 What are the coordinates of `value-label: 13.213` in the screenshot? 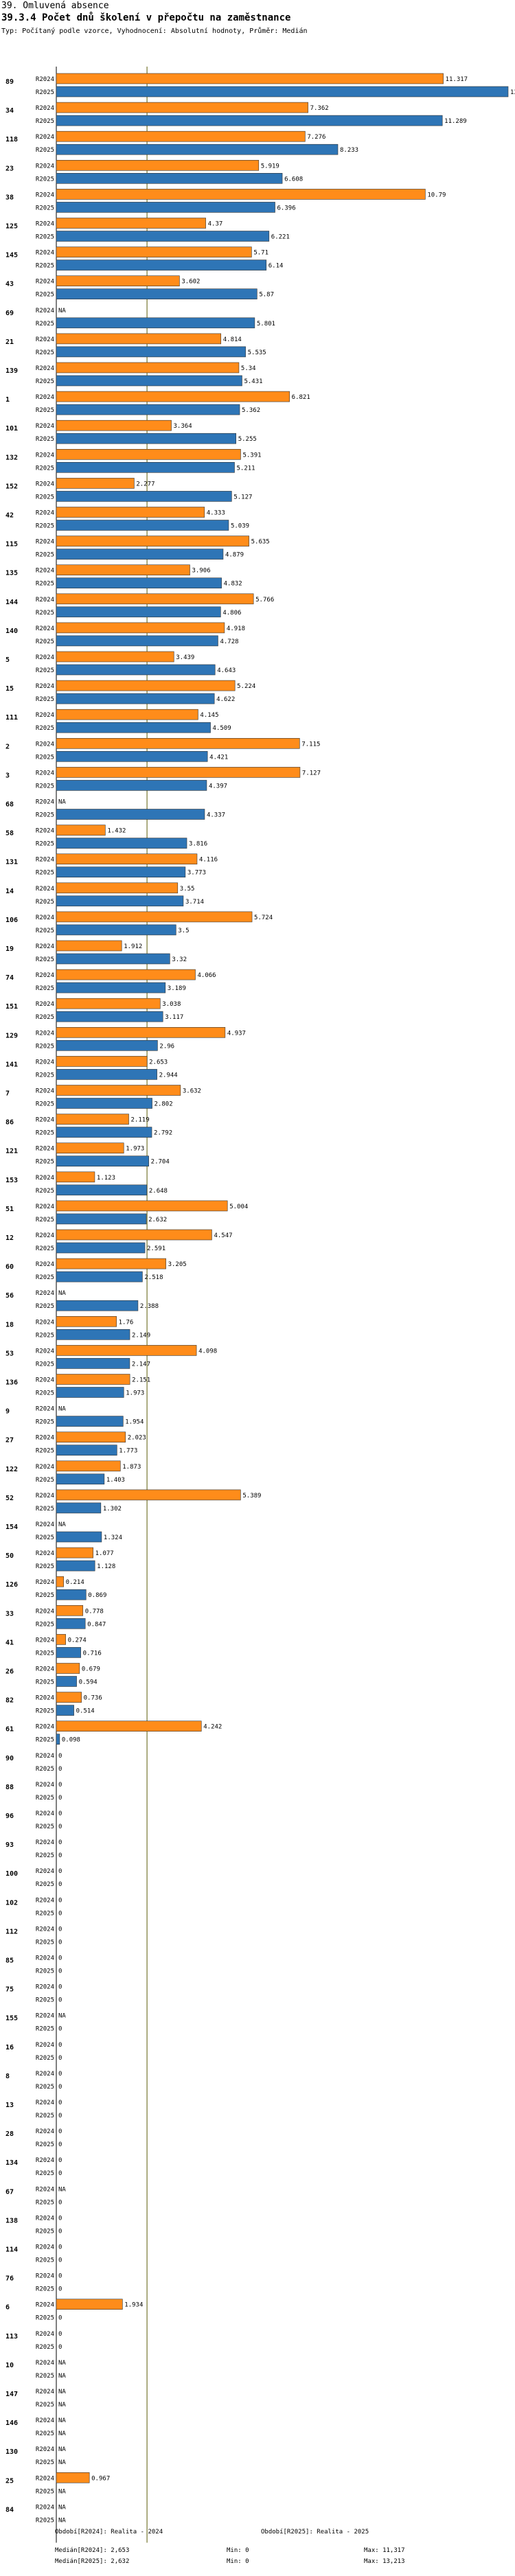 It's located at (512, 92).